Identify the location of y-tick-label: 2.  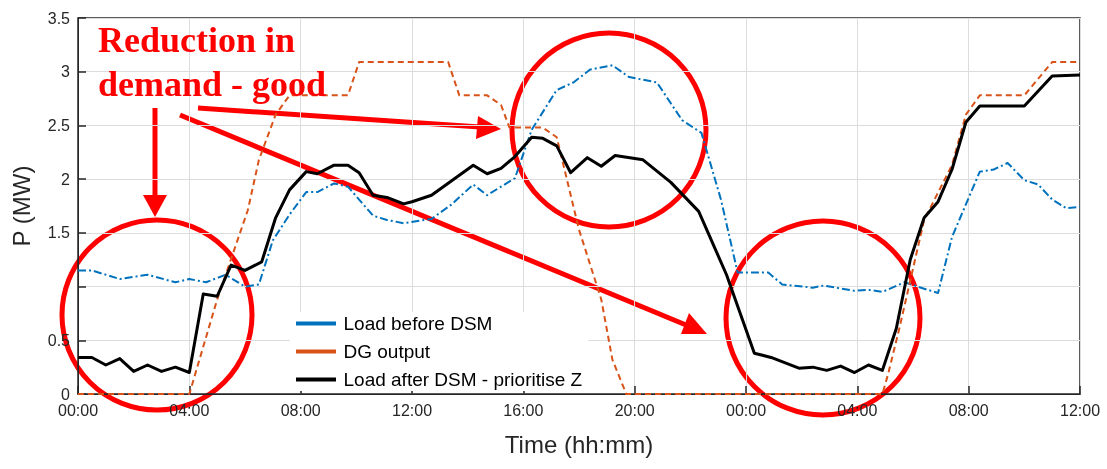
(66, 179).